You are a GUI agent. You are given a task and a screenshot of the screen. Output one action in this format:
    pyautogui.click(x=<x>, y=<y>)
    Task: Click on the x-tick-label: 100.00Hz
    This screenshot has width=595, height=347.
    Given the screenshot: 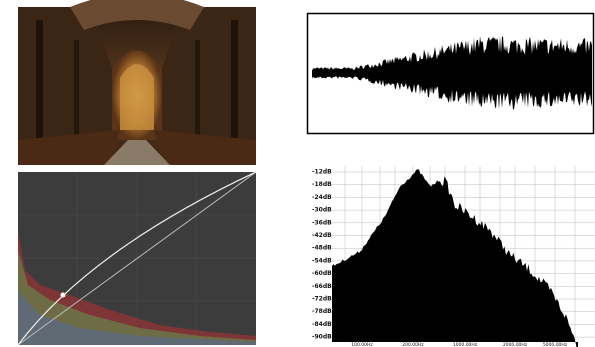 What is the action you would take?
    pyautogui.click(x=362, y=344)
    